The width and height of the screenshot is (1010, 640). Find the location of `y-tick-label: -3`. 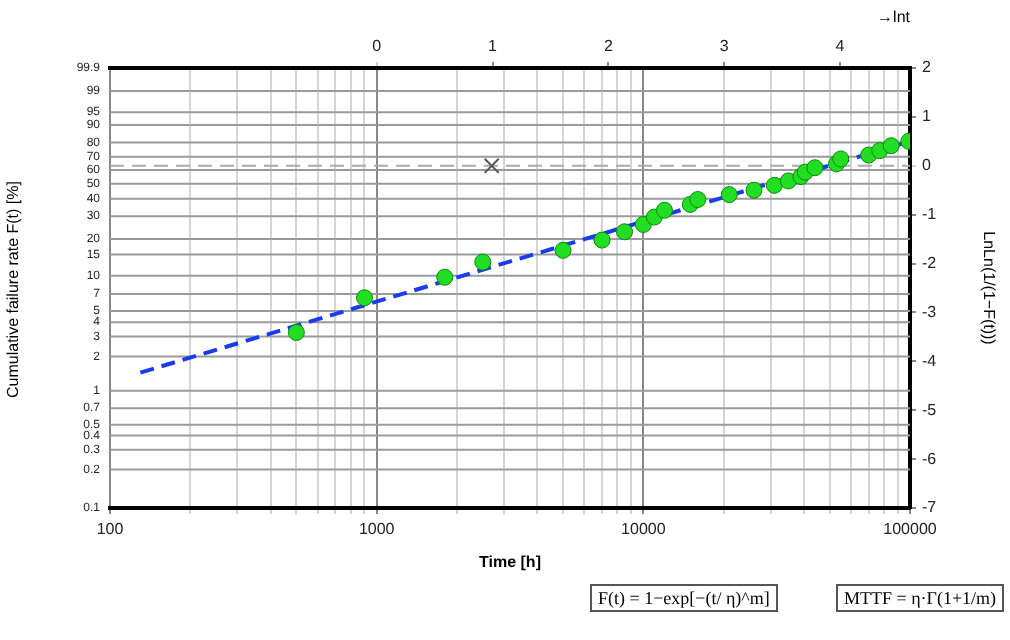

y-tick-label: -3 is located at coordinates (930, 311).